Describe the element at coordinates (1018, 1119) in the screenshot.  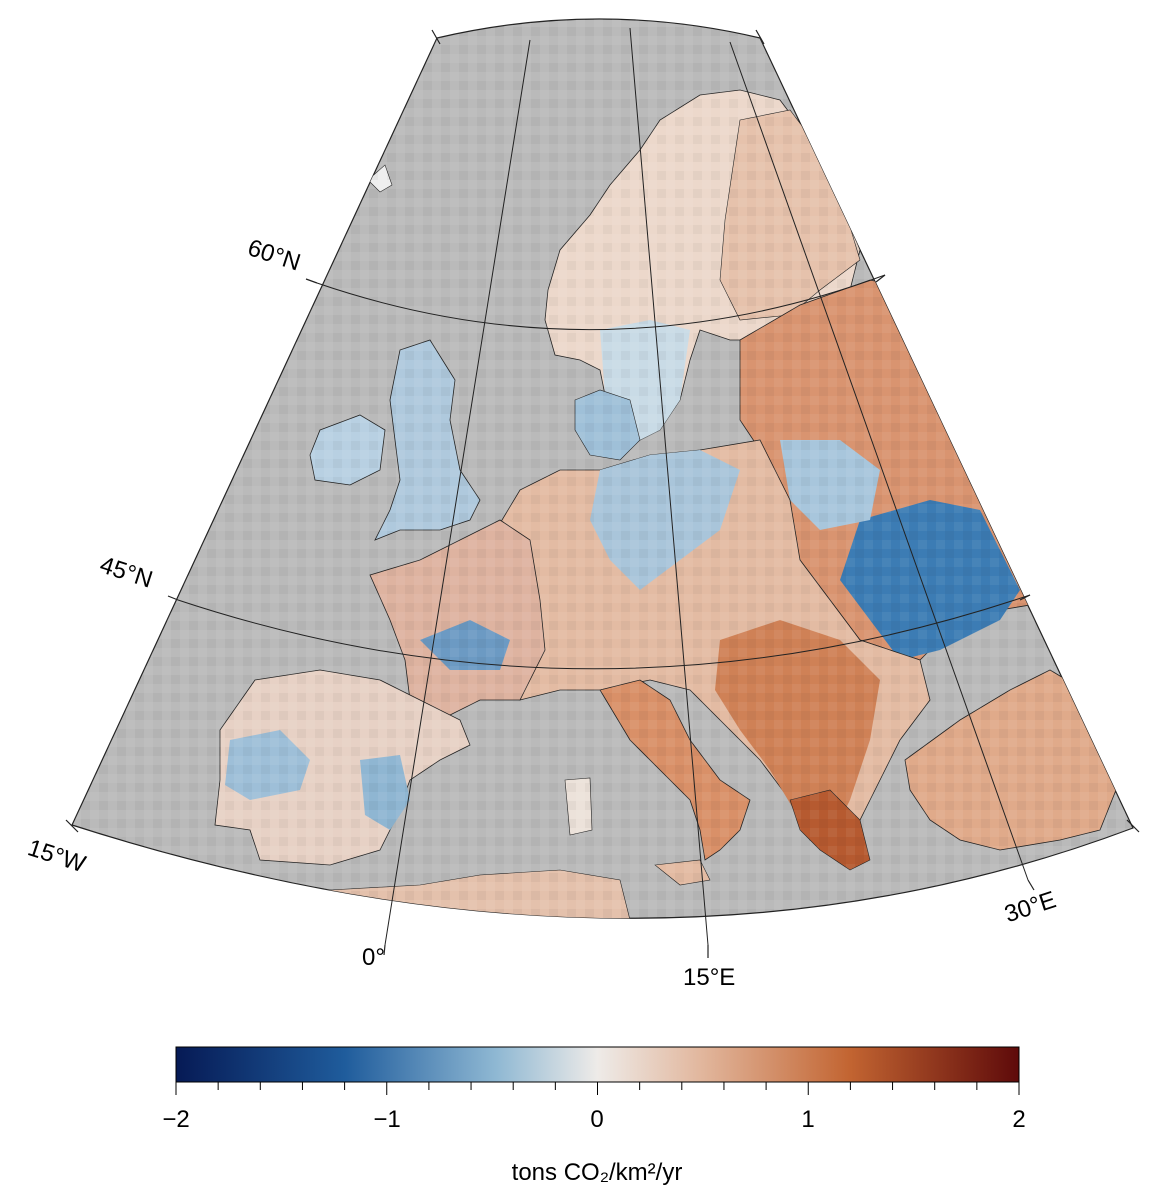
I see `colorbar-tick-label: 2` at that location.